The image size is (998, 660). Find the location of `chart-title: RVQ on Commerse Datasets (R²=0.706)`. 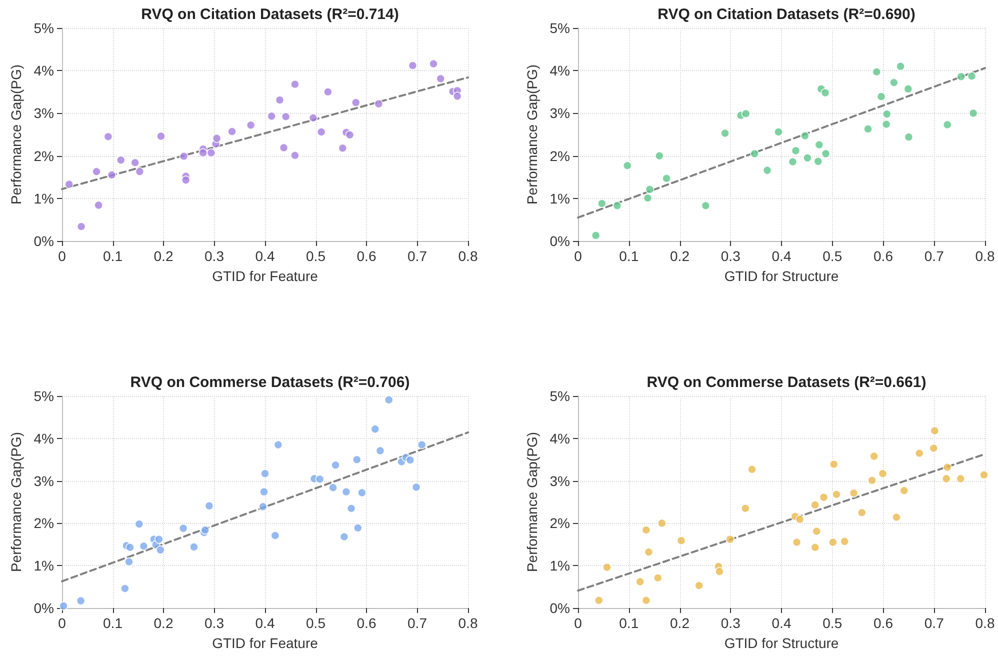

chart-title: RVQ on Commerse Datasets (R²=0.706) is located at coordinates (270, 382).